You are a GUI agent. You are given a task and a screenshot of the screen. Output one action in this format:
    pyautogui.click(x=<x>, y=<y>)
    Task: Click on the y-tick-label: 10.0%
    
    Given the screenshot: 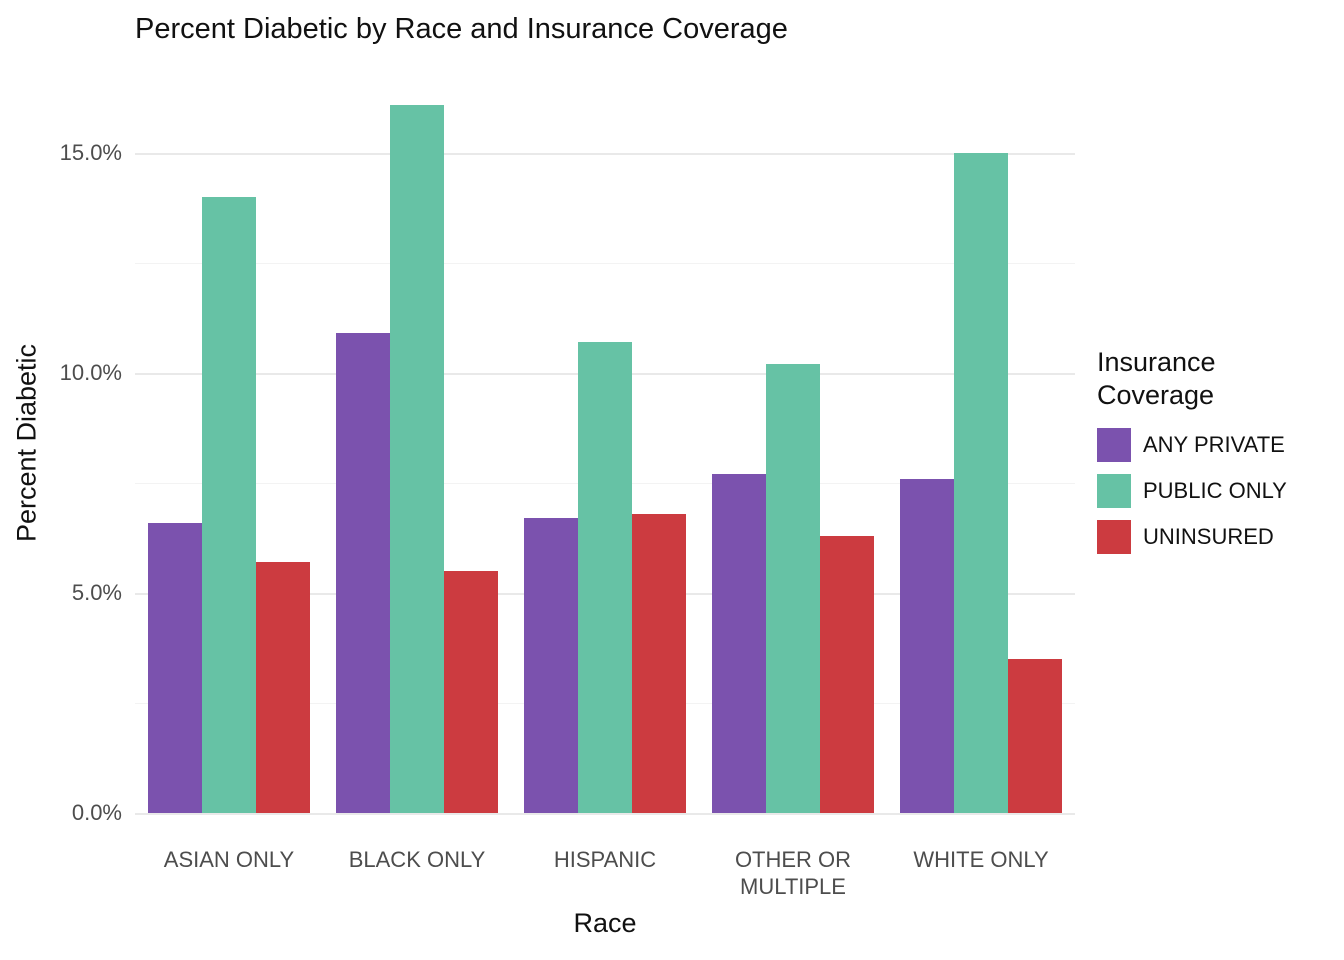 What is the action you would take?
    pyautogui.click(x=90, y=372)
    